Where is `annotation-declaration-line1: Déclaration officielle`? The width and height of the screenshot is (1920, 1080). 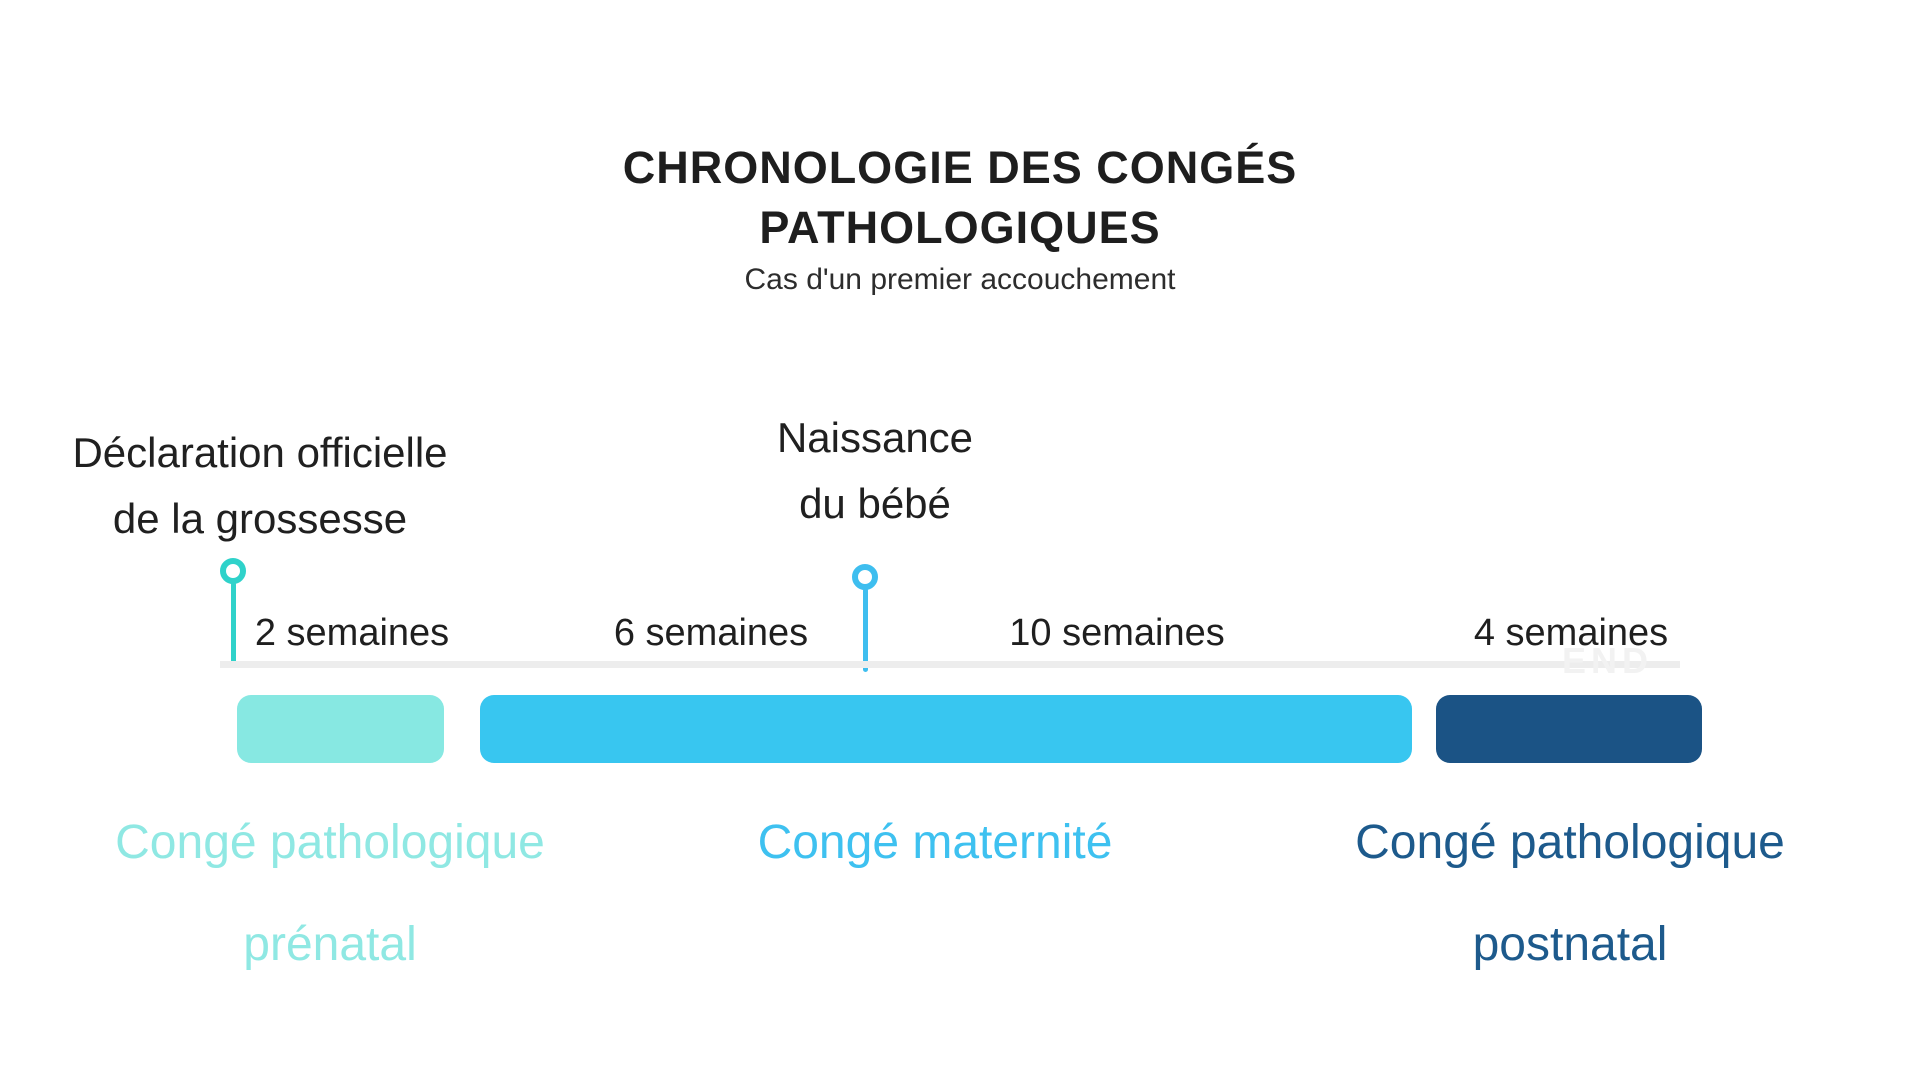 annotation-declaration-line1: Déclaration officielle is located at coordinates (260, 452).